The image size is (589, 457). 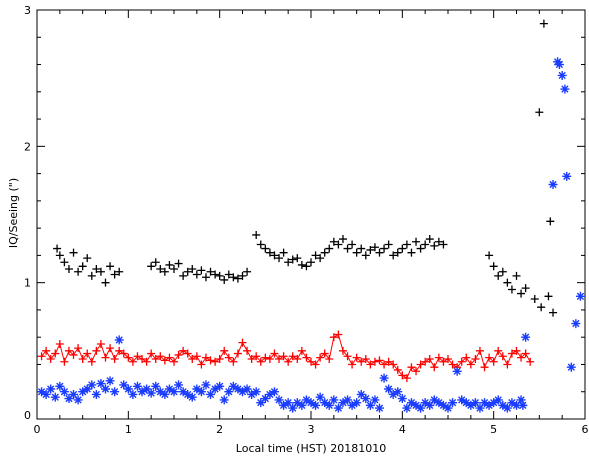 What do you see at coordinates (311, 429) in the screenshot?
I see `x-tick-label: 3` at bounding box center [311, 429].